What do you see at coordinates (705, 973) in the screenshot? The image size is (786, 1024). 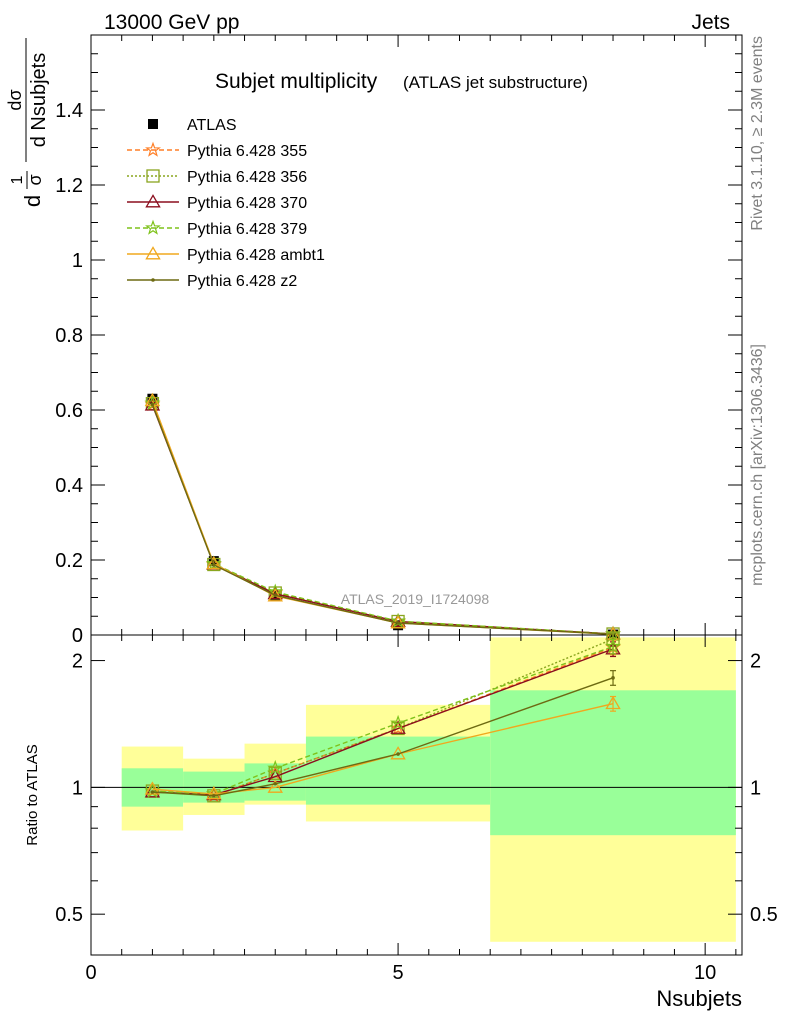 I see `ratio-xtick-label: 10` at bounding box center [705, 973].